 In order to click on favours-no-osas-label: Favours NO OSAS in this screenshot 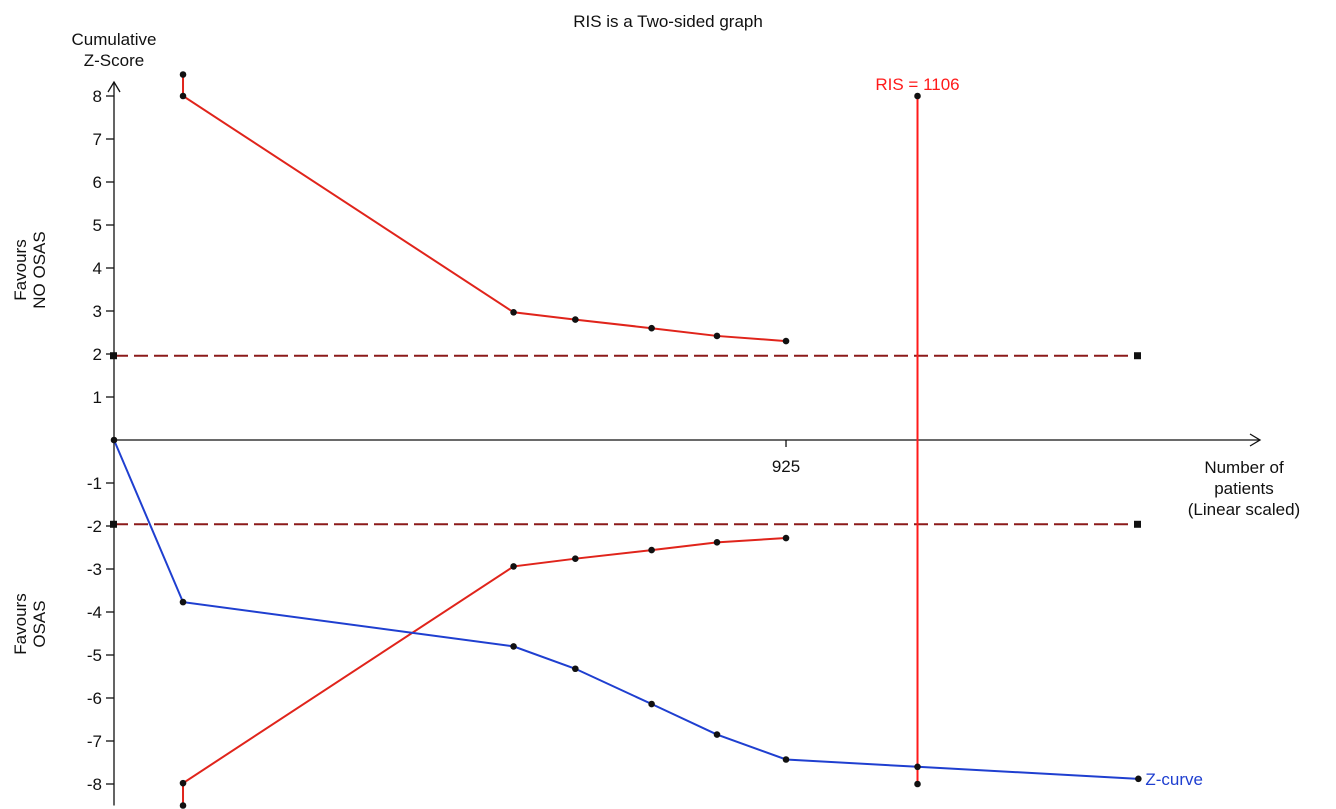, I will do `click(30, 269)`.